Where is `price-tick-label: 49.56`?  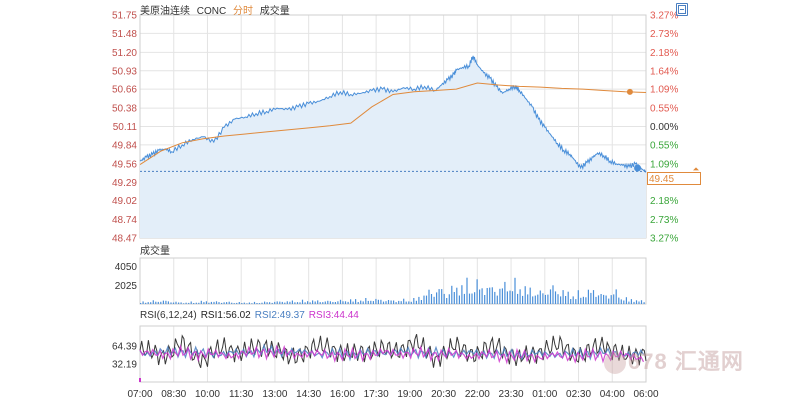
price-tick-label: 49.56 is located at coordinates (124, 164).